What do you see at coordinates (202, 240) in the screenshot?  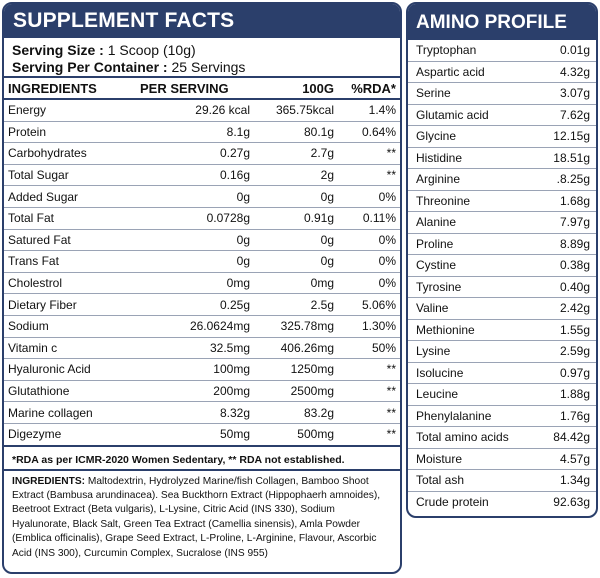 I see `table-row: Satured Fat 0g 0g 0%` at bounding box center [202, 240].